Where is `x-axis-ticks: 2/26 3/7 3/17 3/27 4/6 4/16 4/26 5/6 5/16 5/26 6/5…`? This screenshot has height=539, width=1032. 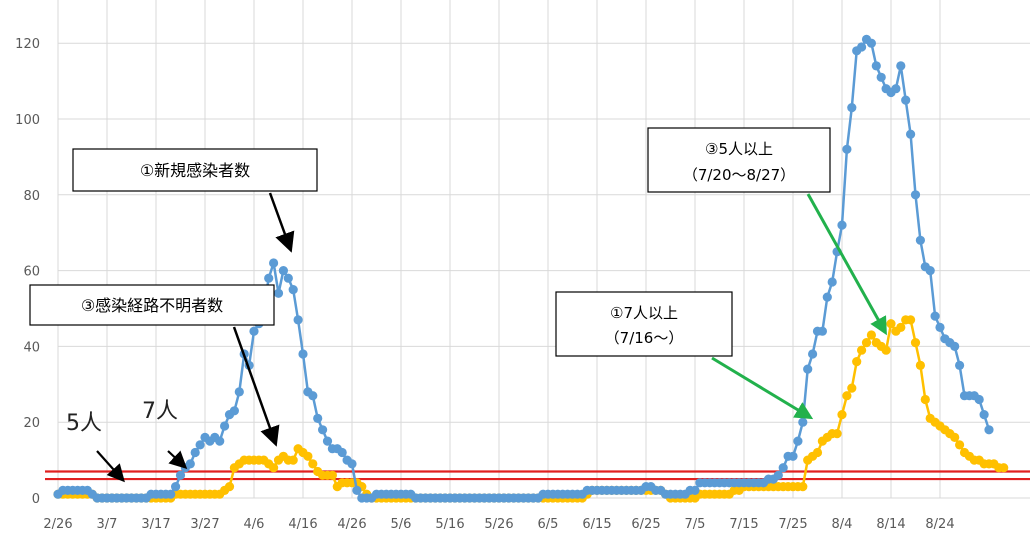 x-axis-ticks: 2/26 3/7 3/17 3/27 4/6 4/16 4/26 5/6 5/16 5/26 6/5… is located at coordinates (498, 524).